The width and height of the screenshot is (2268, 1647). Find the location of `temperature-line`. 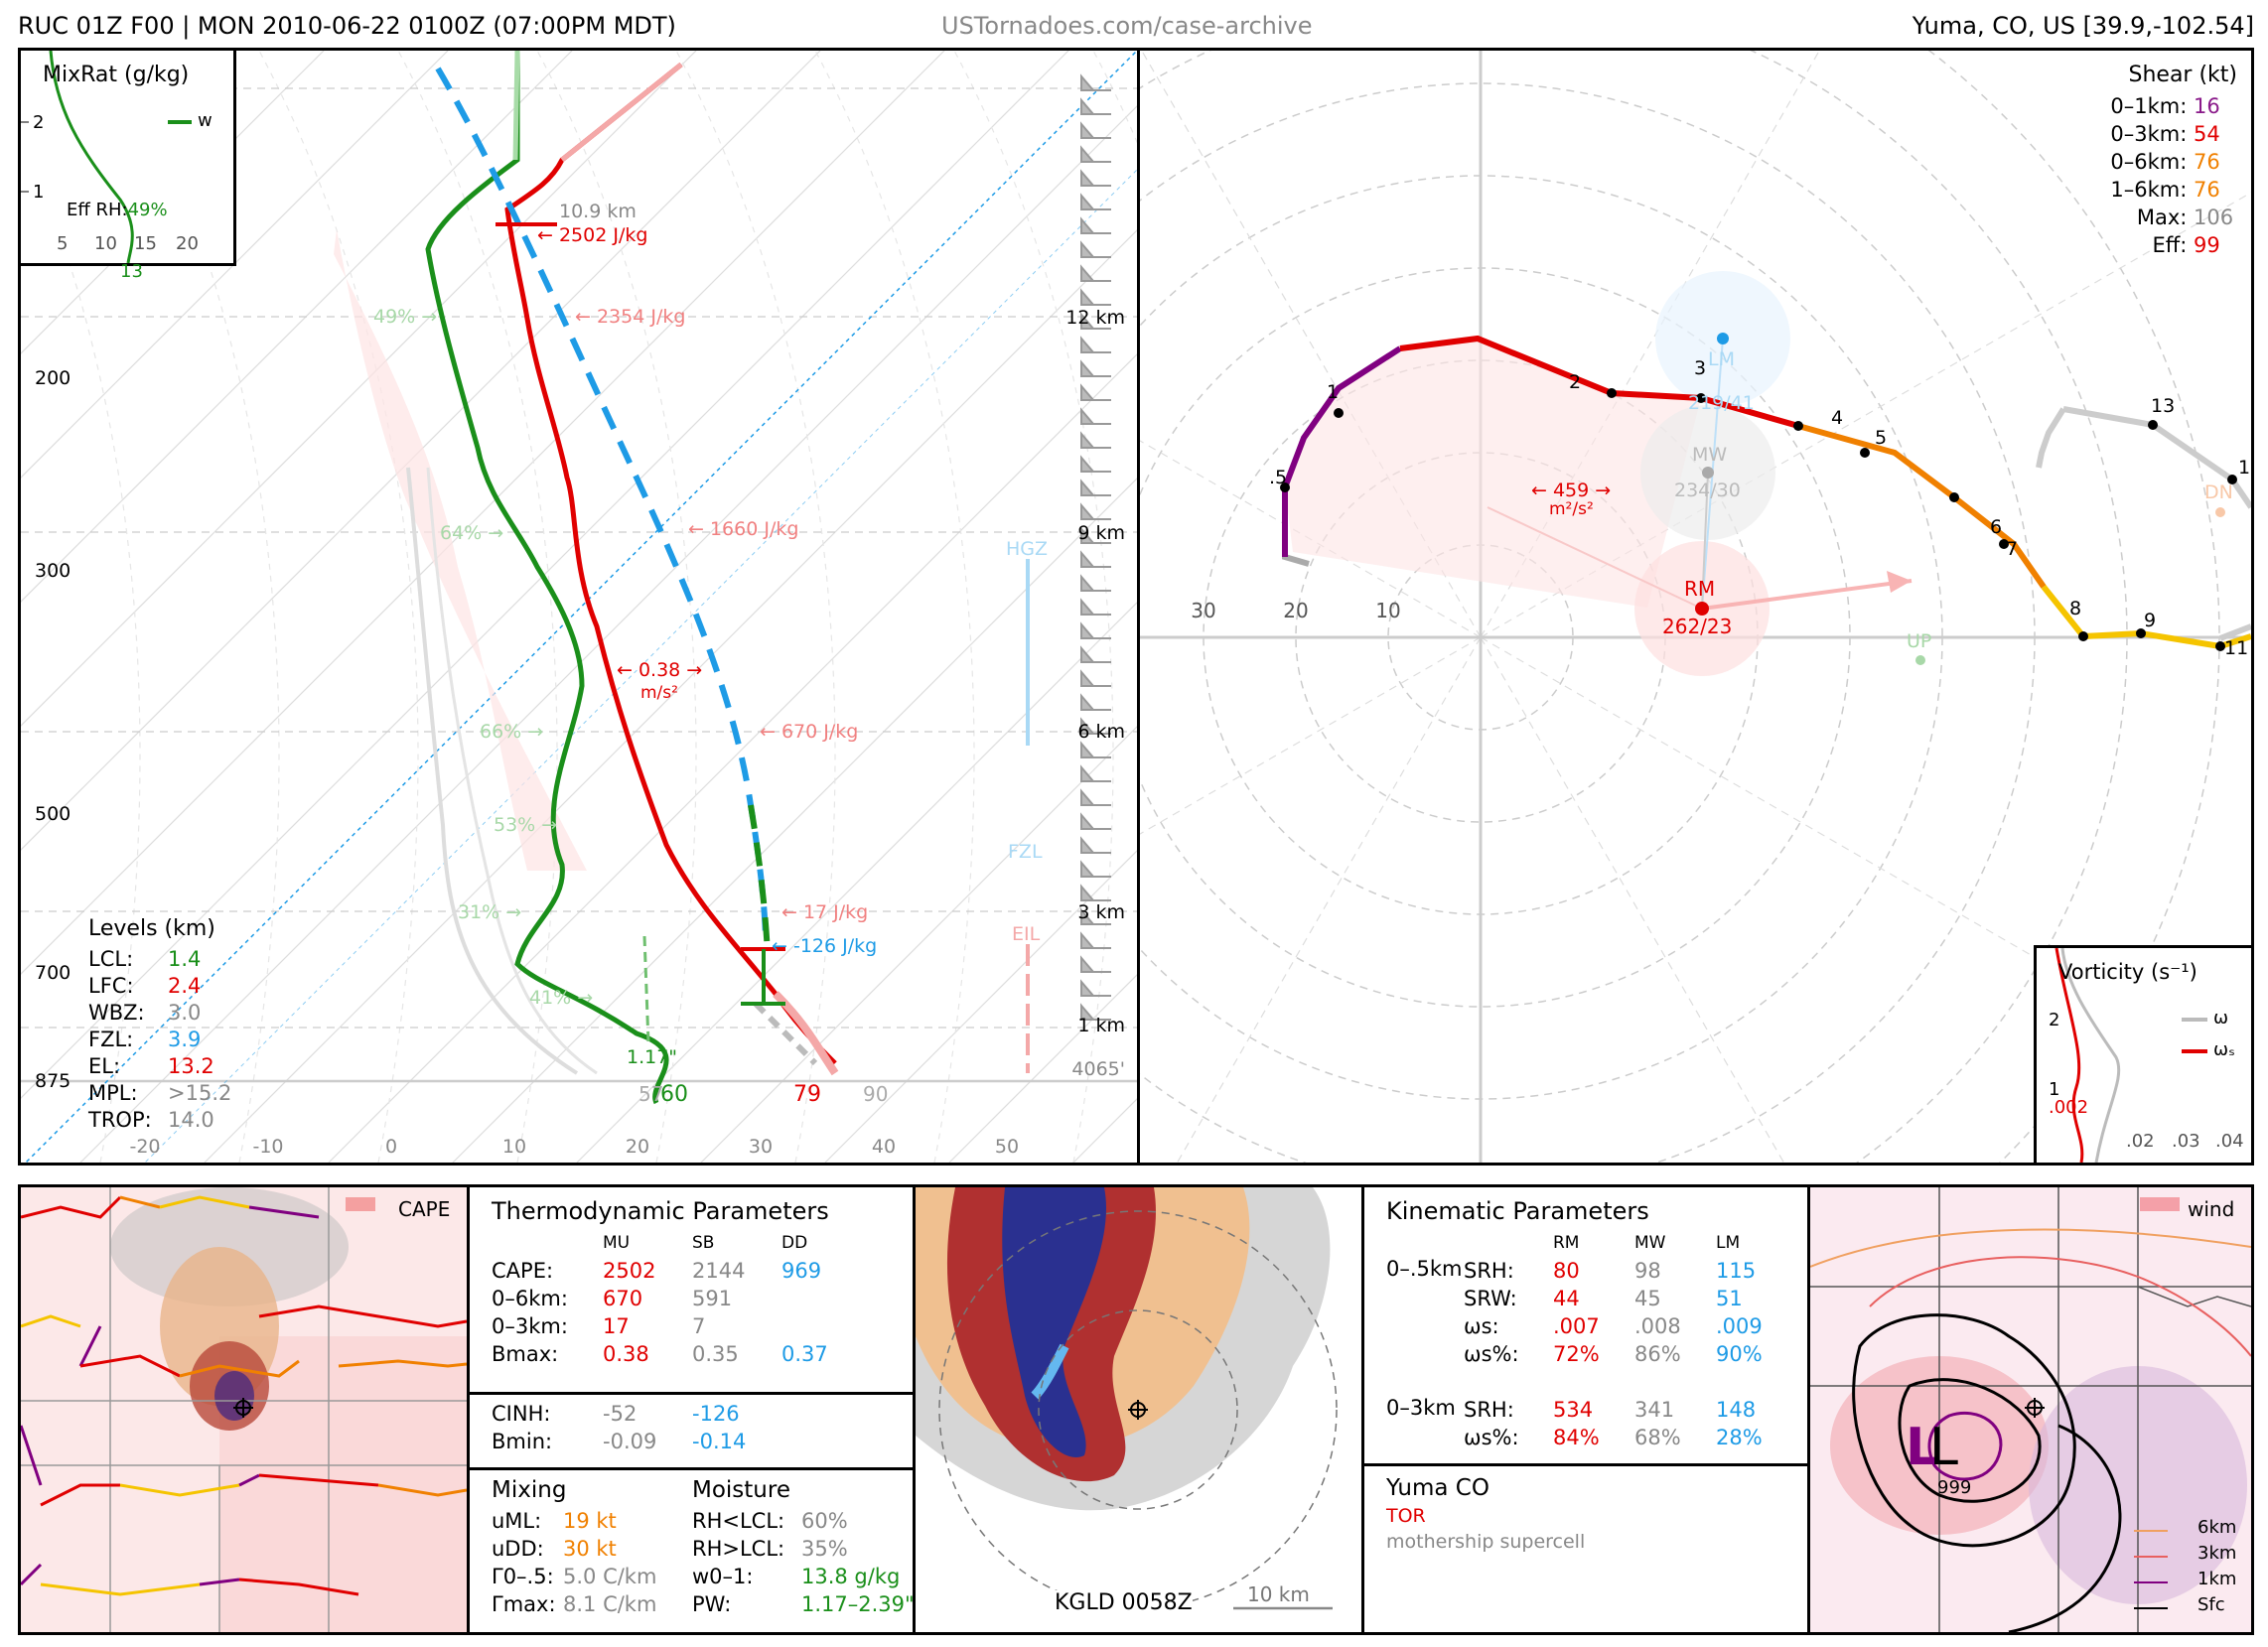

temperature-line is located at coordinates (670, 564).